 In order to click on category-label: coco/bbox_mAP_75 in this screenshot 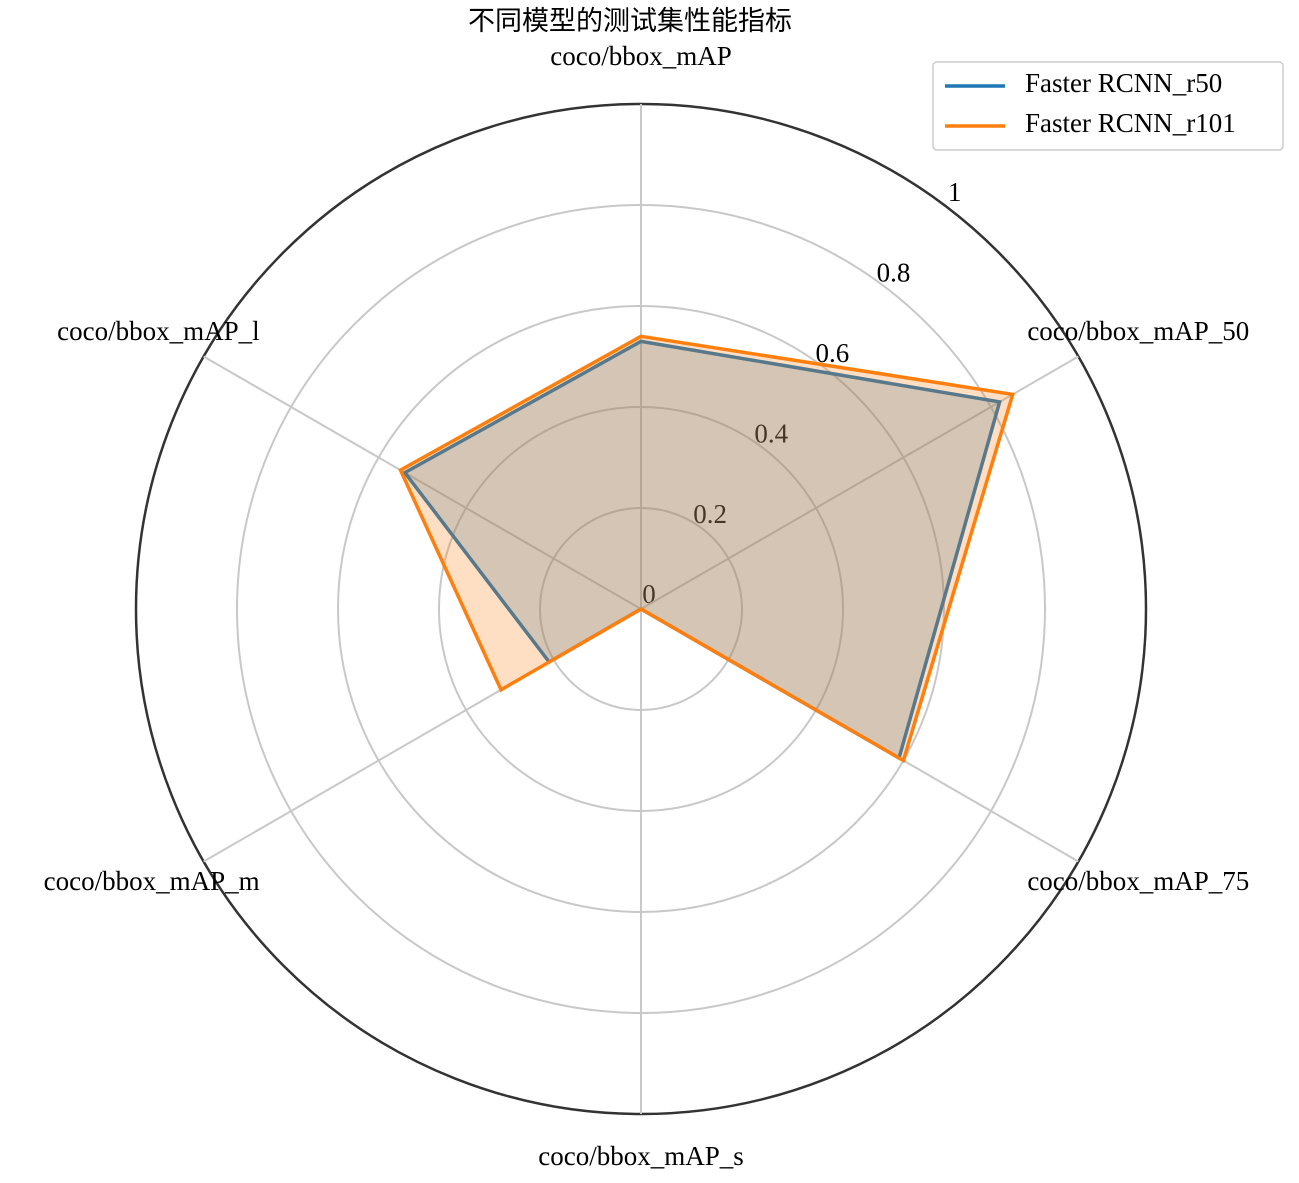, I will do `click(1138, 881)`.